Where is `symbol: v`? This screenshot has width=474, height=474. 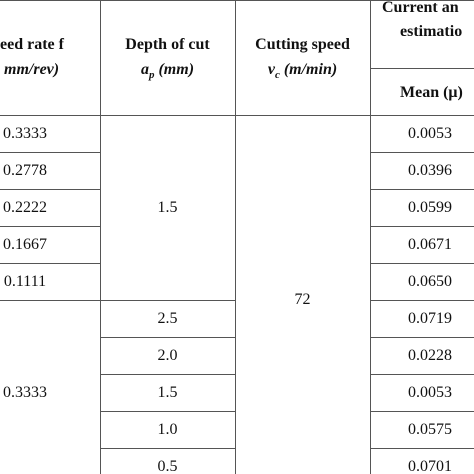
symbol: v is located at coordinates (271, 69).